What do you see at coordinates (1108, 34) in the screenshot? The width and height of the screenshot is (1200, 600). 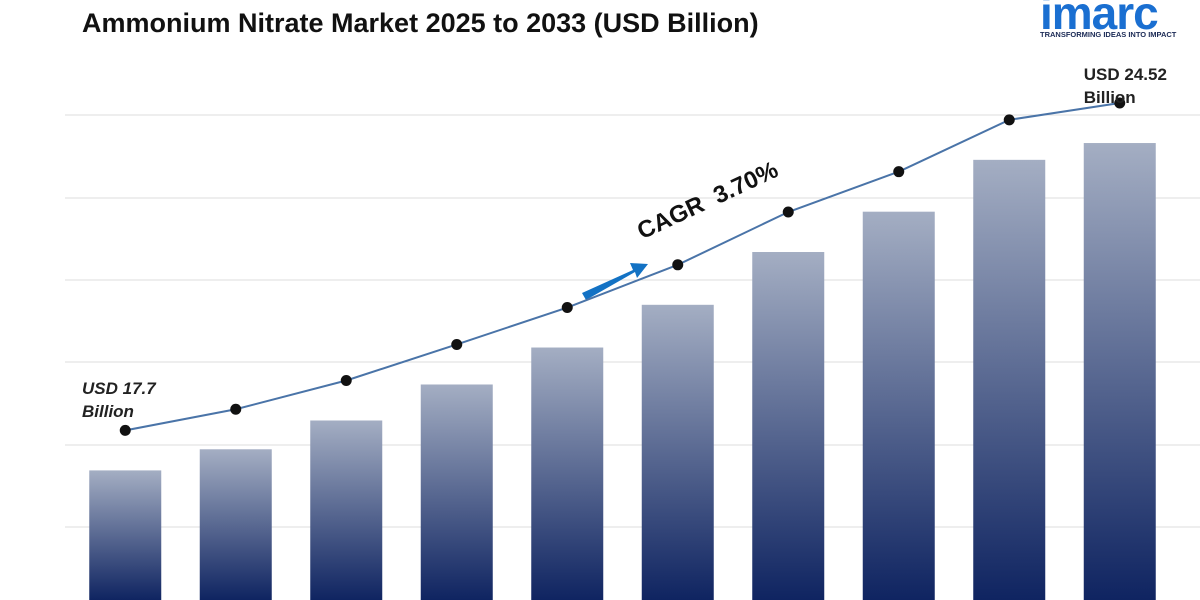 I see `logo-tagline: TRANSFORMING IDEAS INTO IMPACT` at bounding box center [1108, 34].